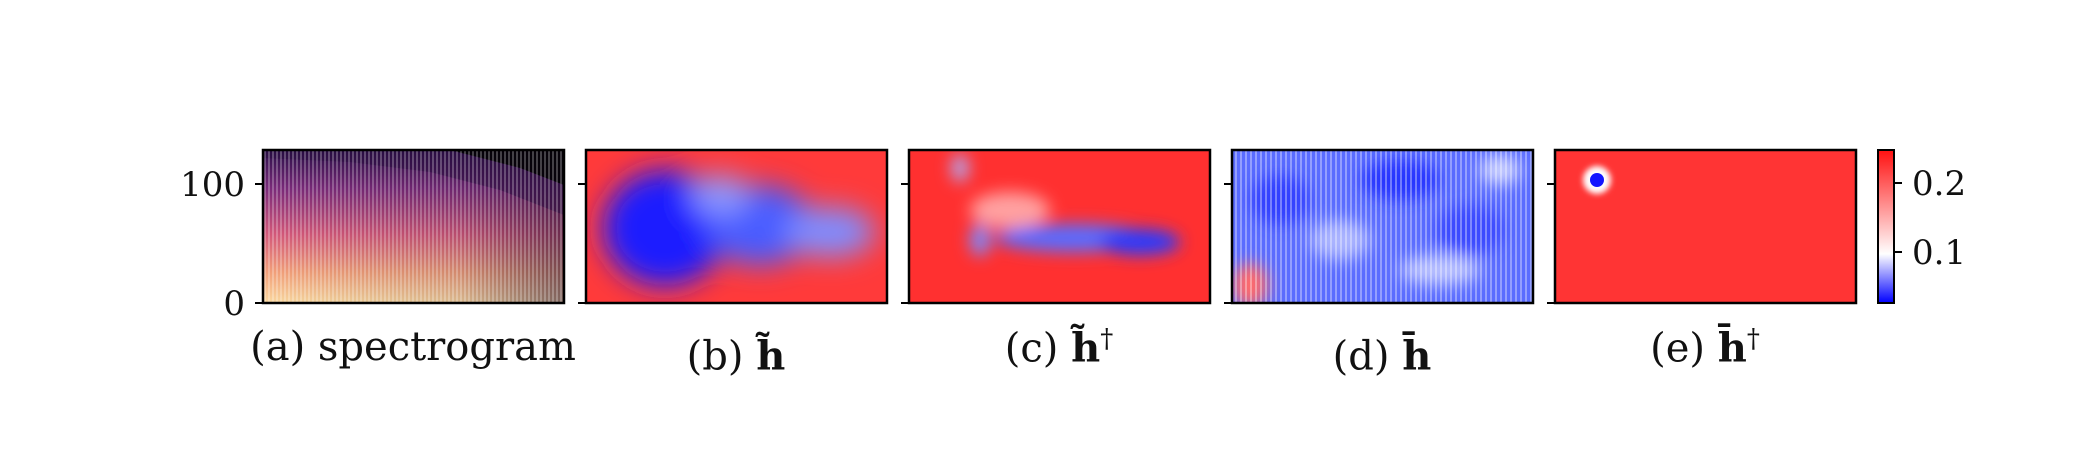 The height and width of the screenshot is (450, 2100). What do you see at coordinates (1059, 348) in the screenshot?
I see `caption-c: (c) h̃†` at bounding box center [1059, 348].